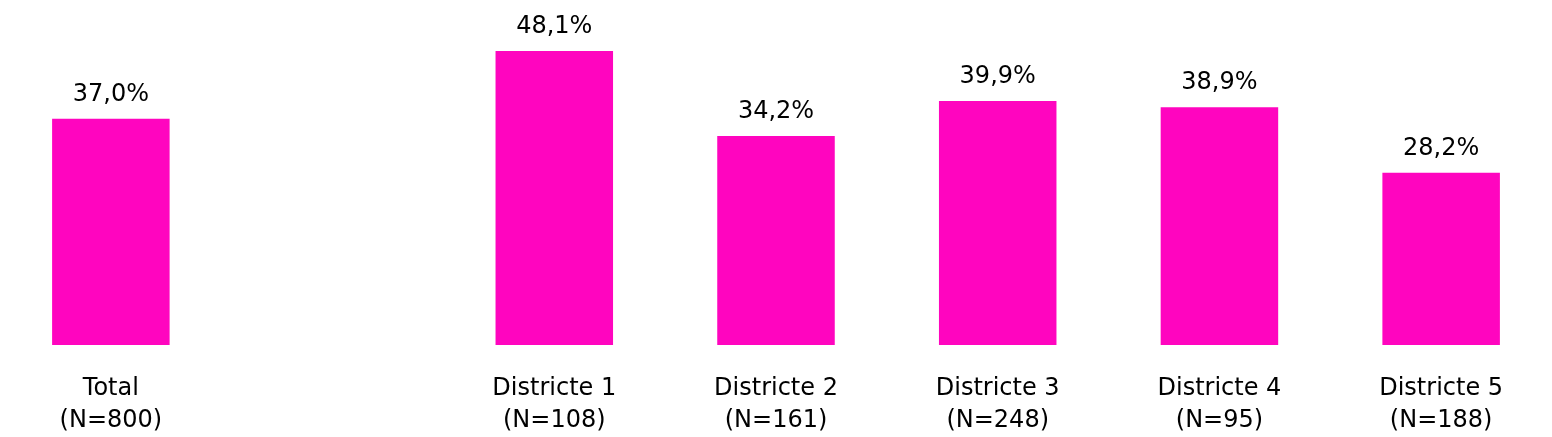  What do you see at coordinates (997, 403) in the screenshot?
I see `x-tick-label: Districte 3 (N=248)` at bounding box center [997, 403].